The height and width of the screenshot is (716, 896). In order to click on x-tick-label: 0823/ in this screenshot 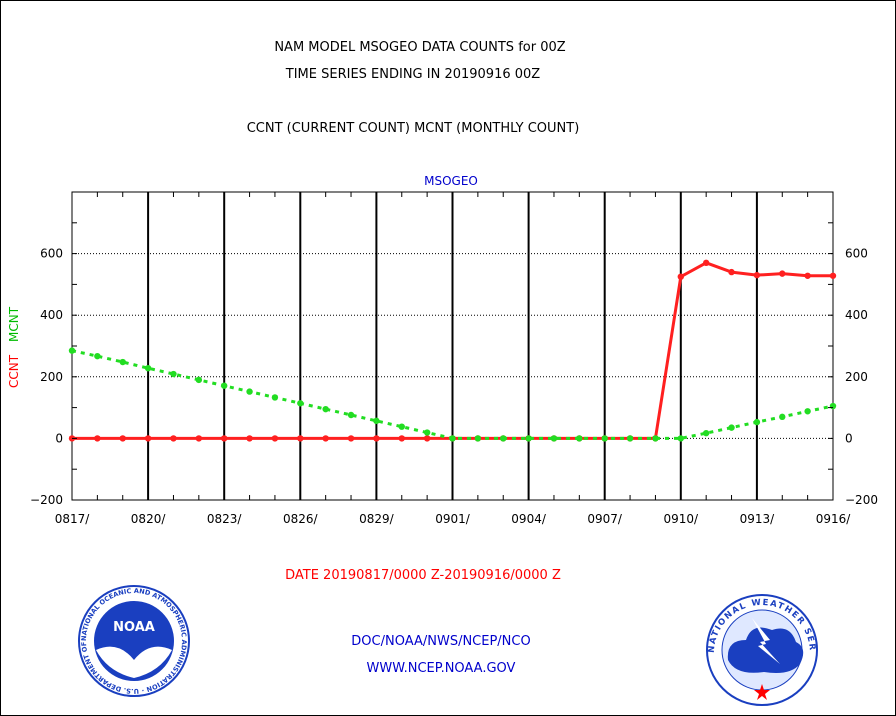, I will do `click(225, 519)`.